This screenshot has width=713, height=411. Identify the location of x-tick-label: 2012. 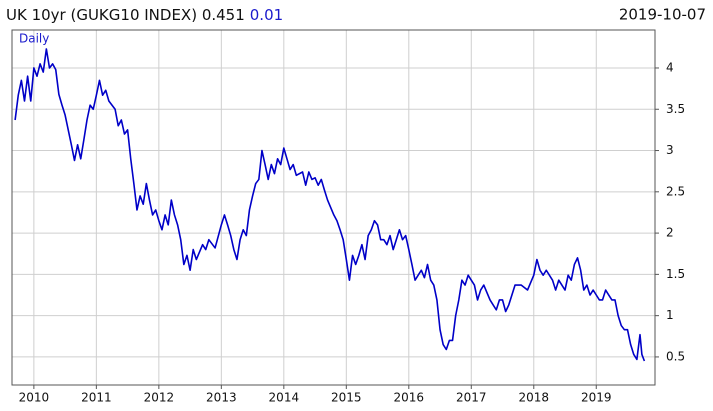
(159, 398).